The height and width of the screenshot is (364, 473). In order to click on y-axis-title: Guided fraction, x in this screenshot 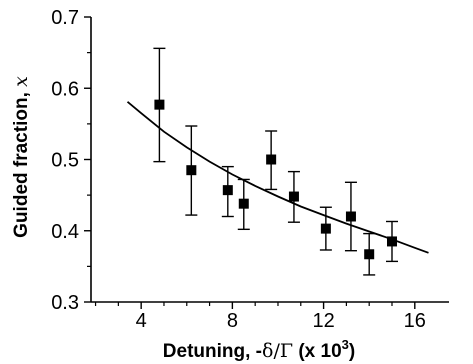, I will do `click(21, 157)`.